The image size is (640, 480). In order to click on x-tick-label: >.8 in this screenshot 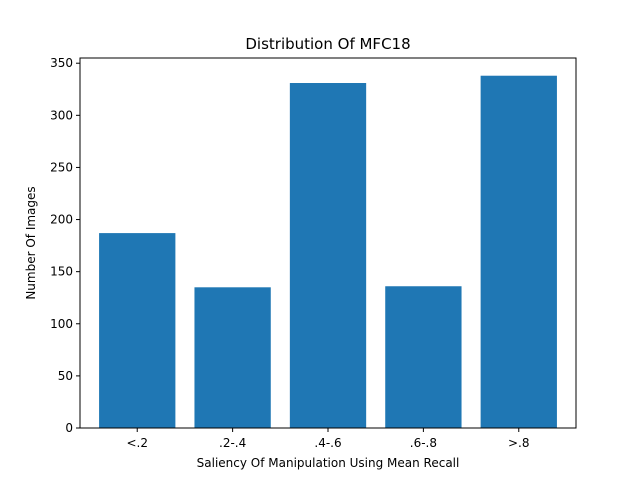, I will do `click(519, 443)`.